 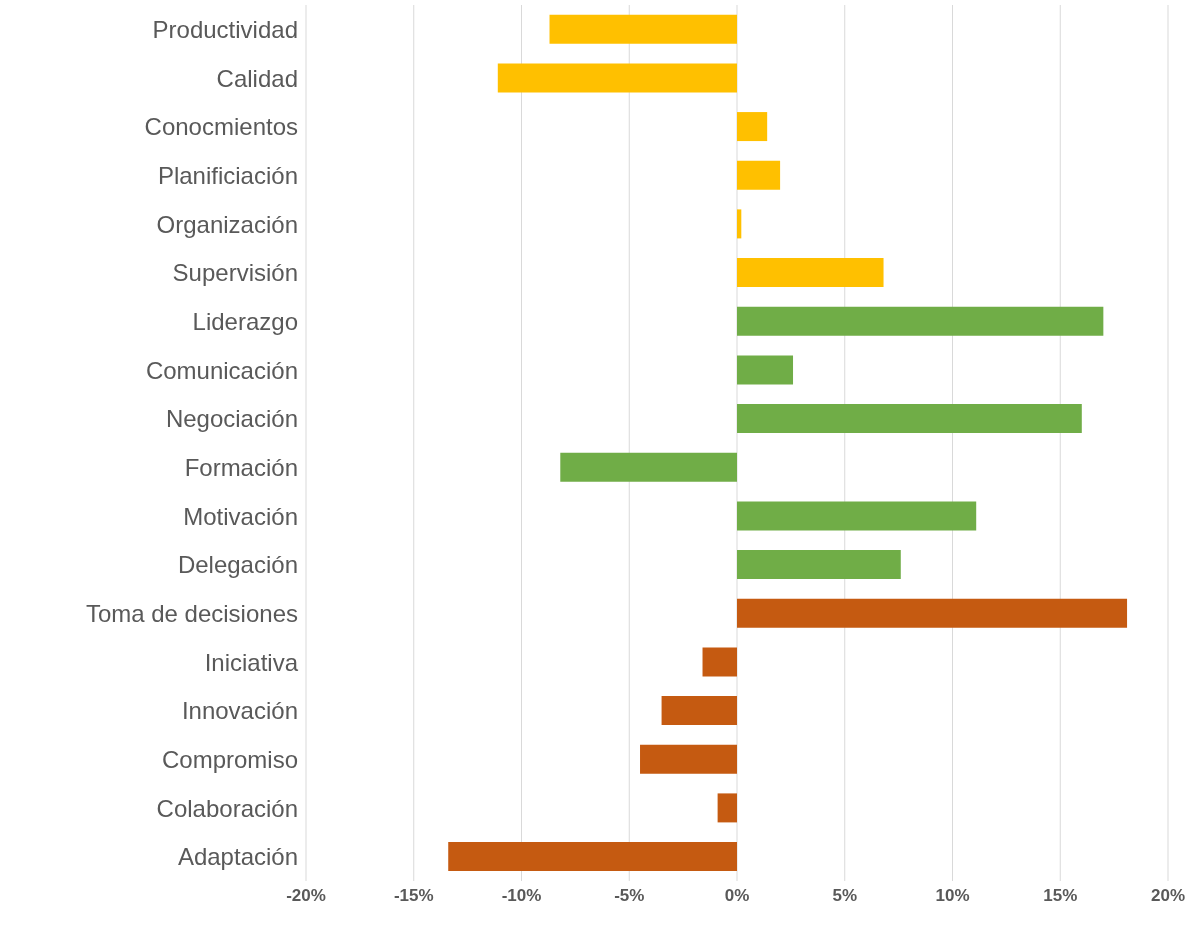 I want to click on x-tick-label: -10%, so click(x=521, y=896).